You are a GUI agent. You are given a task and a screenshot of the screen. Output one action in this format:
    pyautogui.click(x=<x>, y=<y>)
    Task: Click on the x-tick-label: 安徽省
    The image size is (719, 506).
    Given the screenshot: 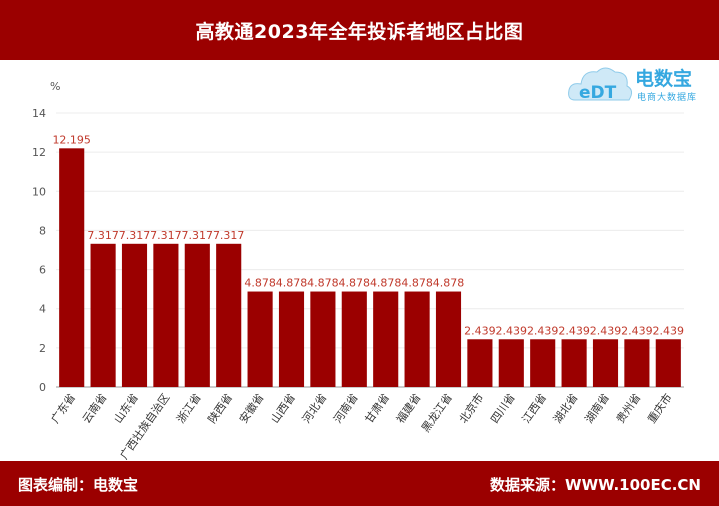 What is the action you would take?
    pyautogui.click(x=251, y=408)
    